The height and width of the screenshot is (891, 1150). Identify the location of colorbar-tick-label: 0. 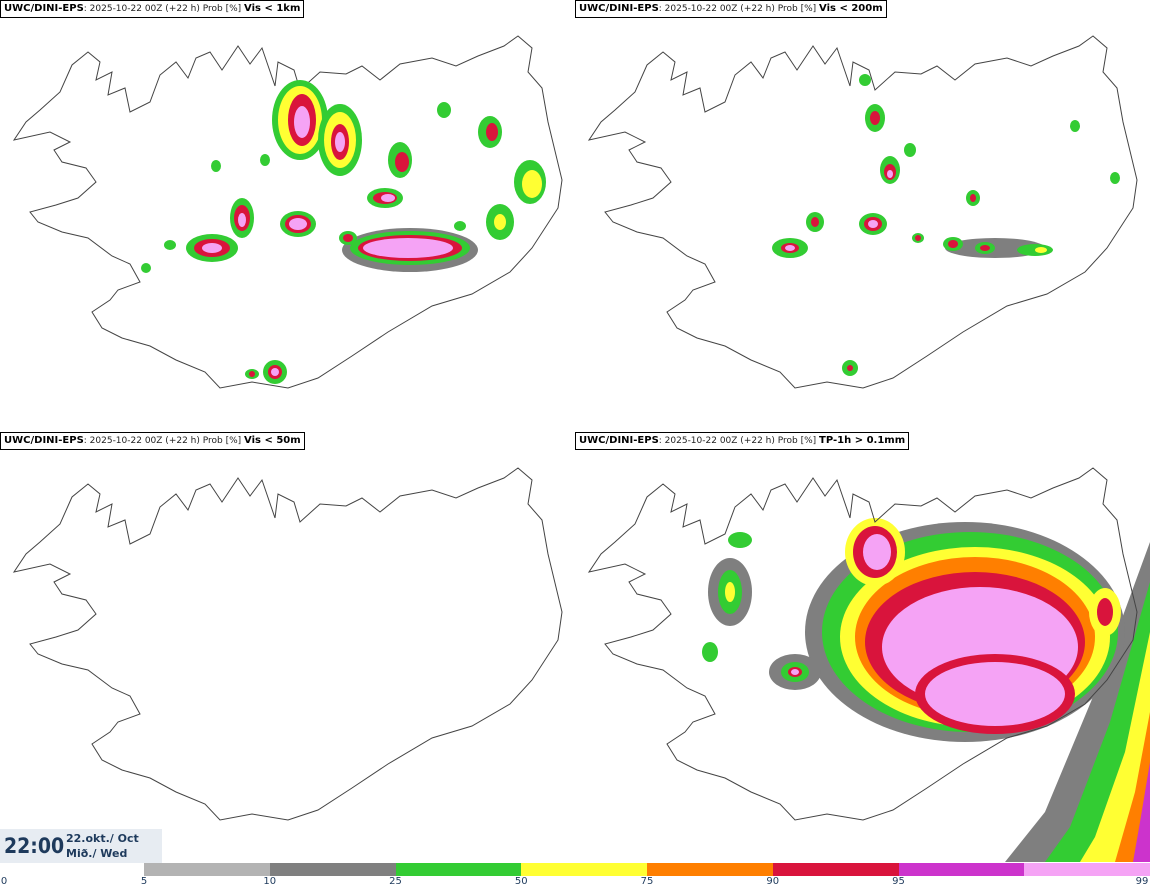
(4, 881).